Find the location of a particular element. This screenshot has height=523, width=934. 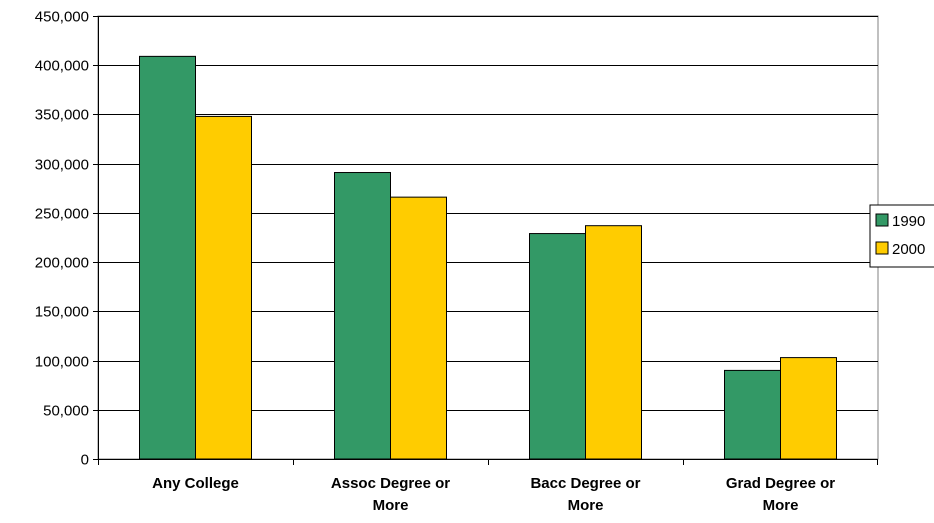

y-tick-label: 0 is located at coordinates (85, 460).